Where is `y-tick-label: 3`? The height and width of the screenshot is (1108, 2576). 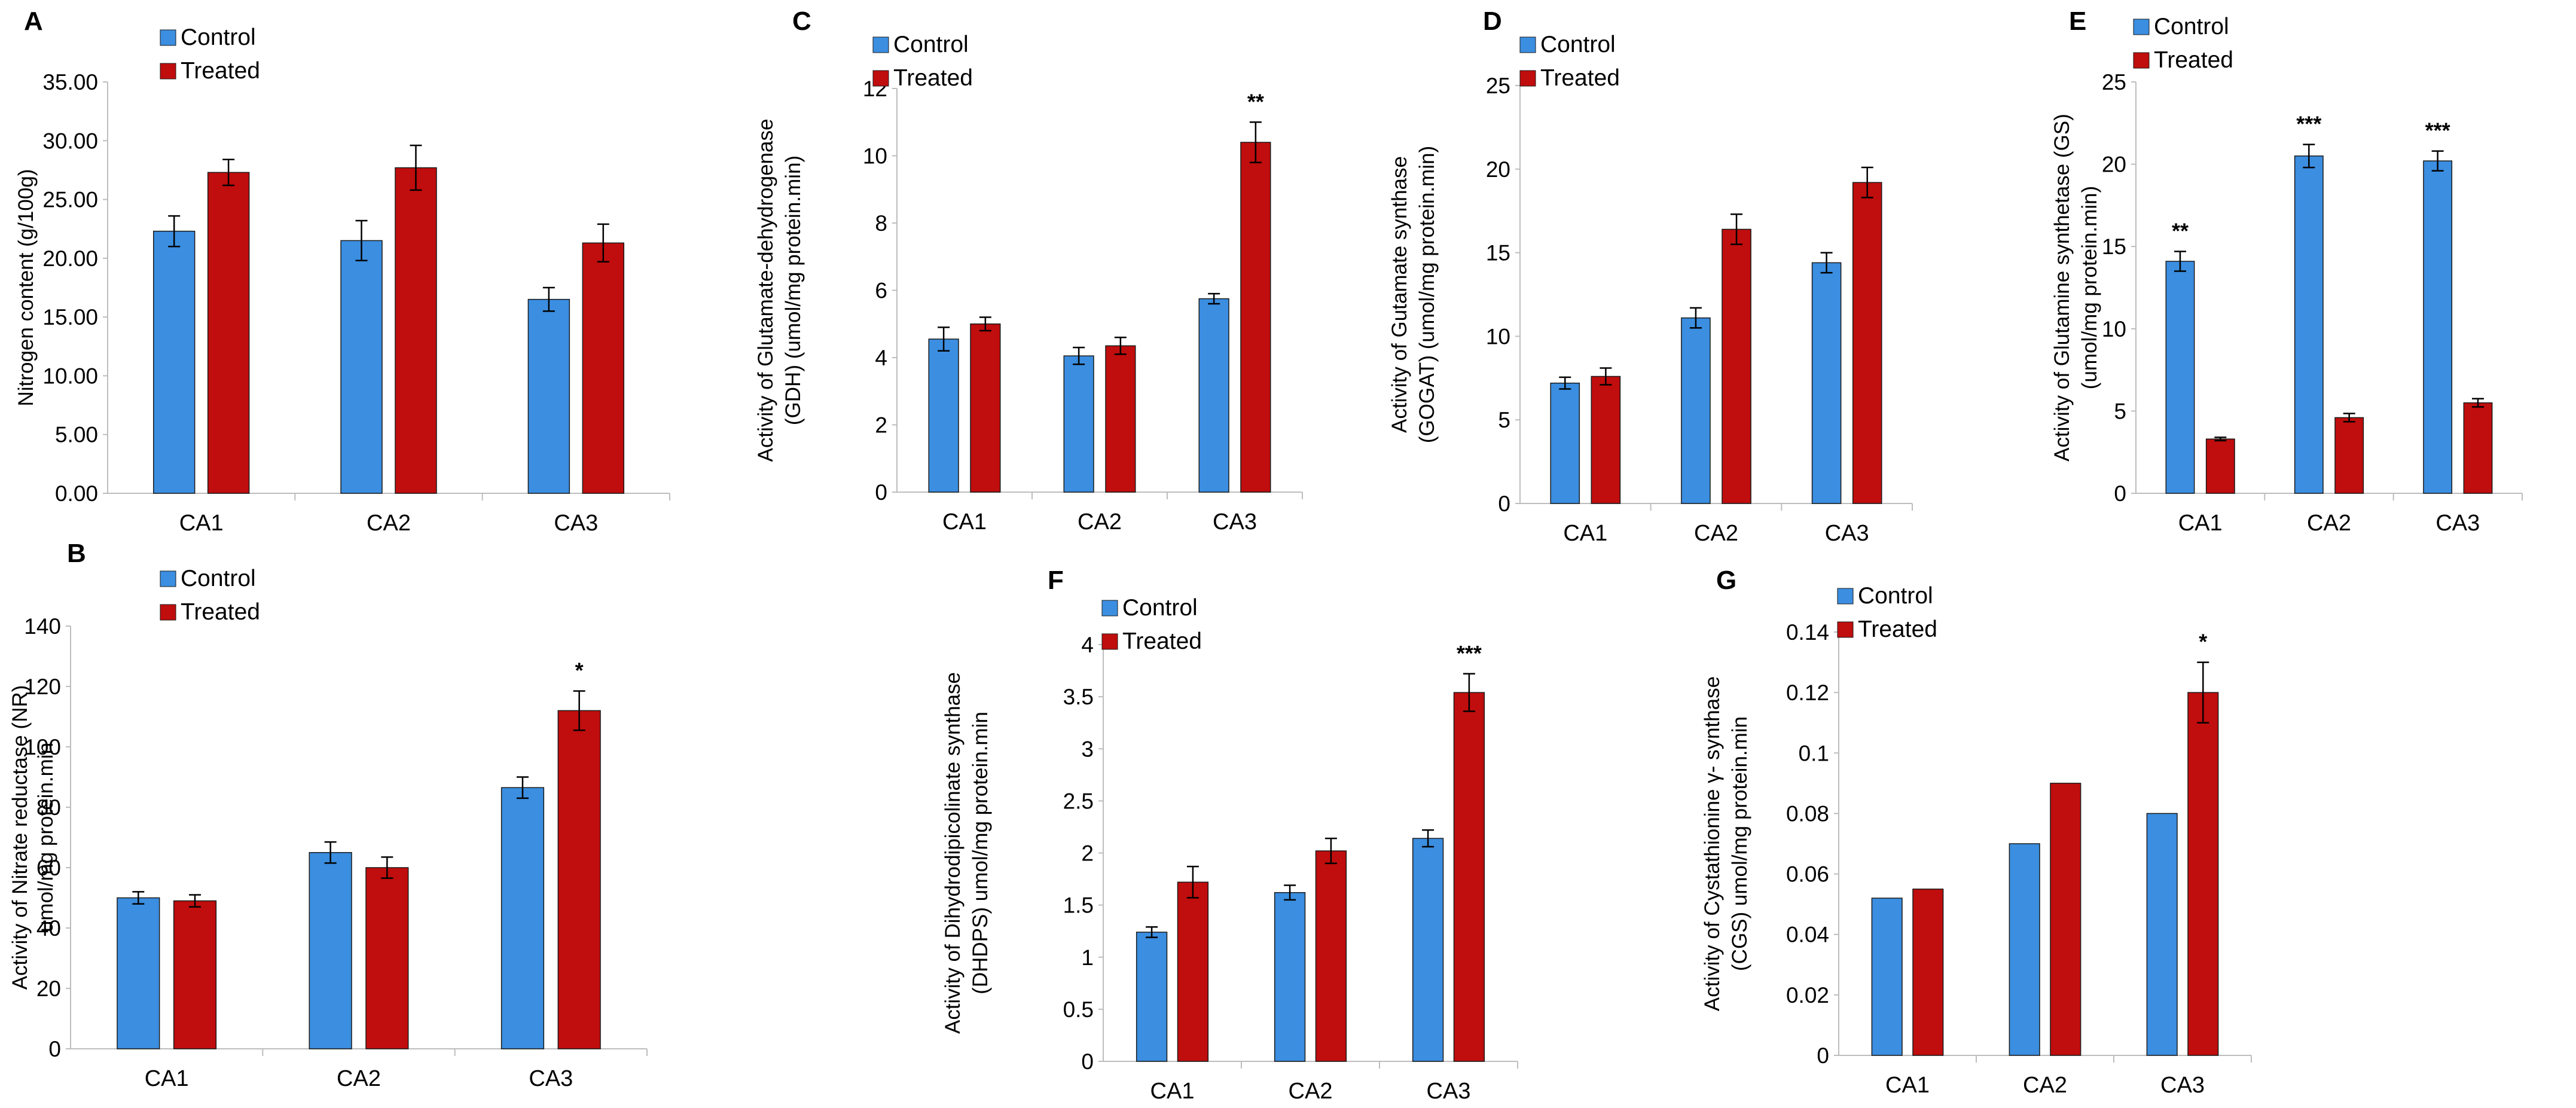 y-tick-label: 3 is located at coordinates (1087, 749).